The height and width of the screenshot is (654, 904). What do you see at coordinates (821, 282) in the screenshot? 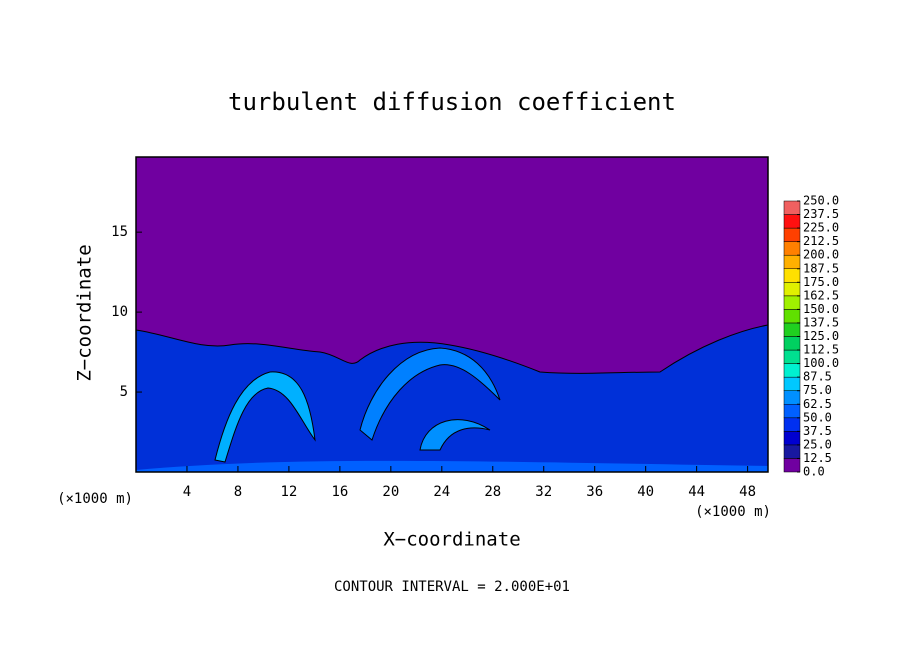
I see `colorbar-label: 175.0` at bounding box center [821, 282].